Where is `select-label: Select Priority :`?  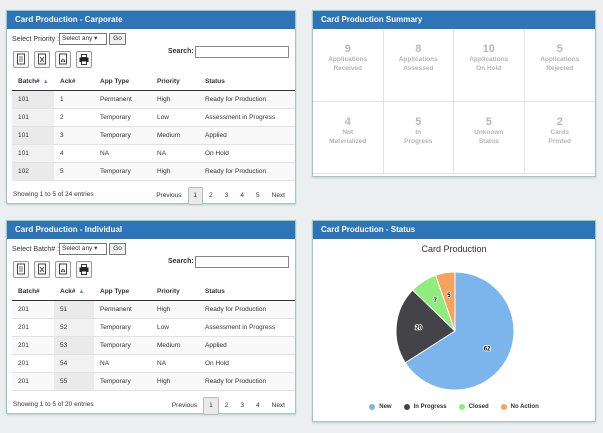 select-label: Select Priority : is located at coordinates (36, 39).